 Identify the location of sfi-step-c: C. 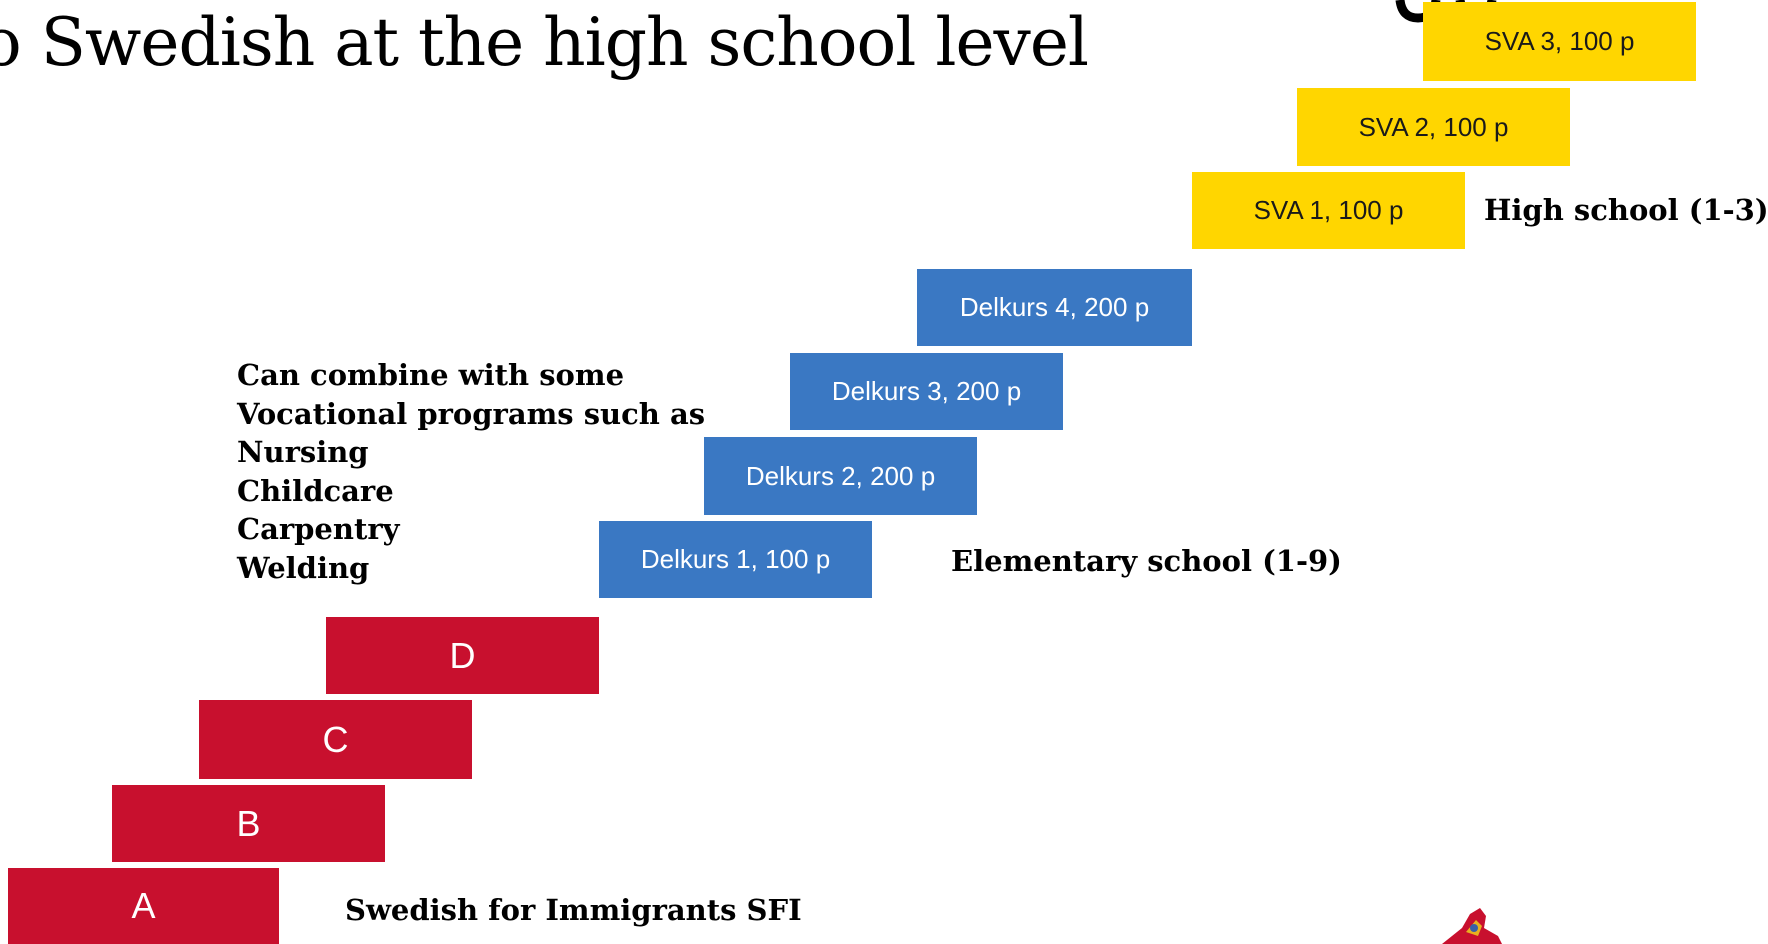
(335, 739).